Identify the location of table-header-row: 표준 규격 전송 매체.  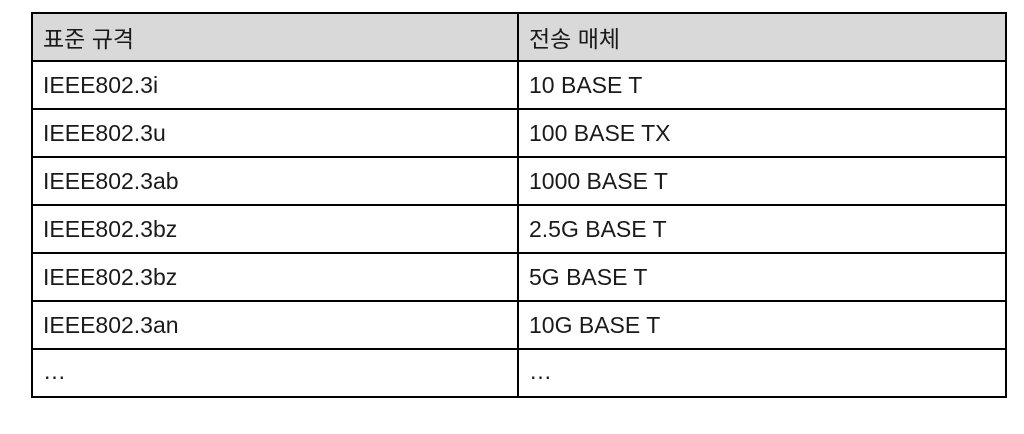
(519, 37).